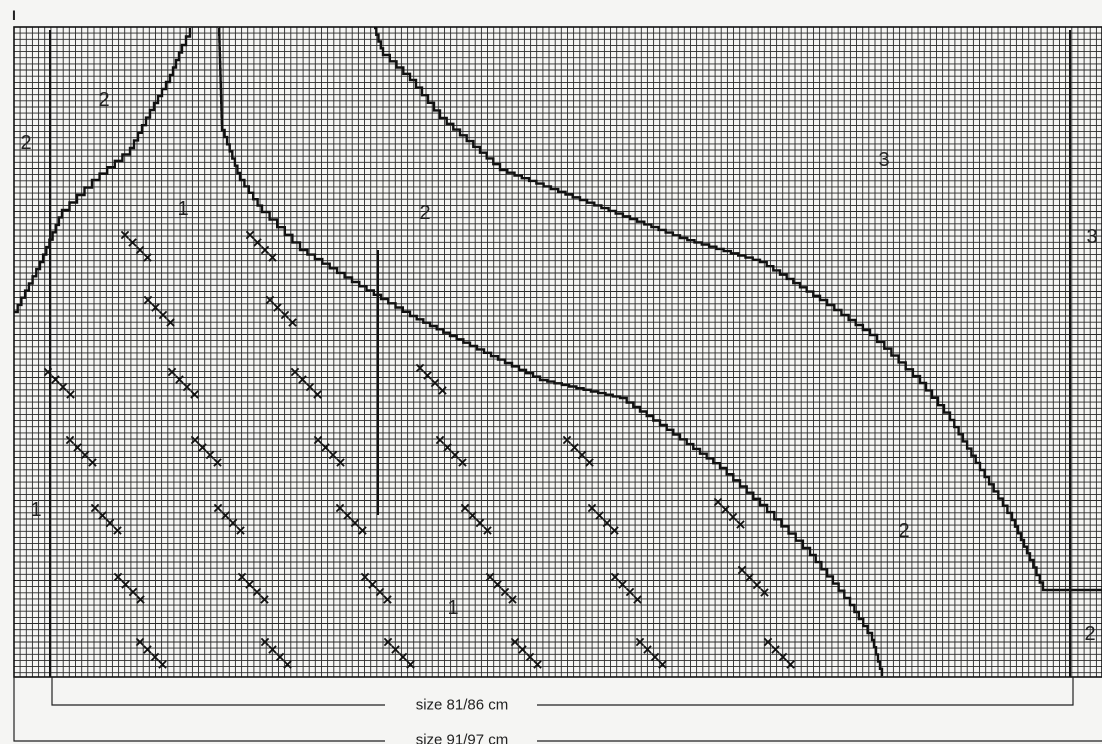  I want to click on dimension-line-large, so click(557, 709).